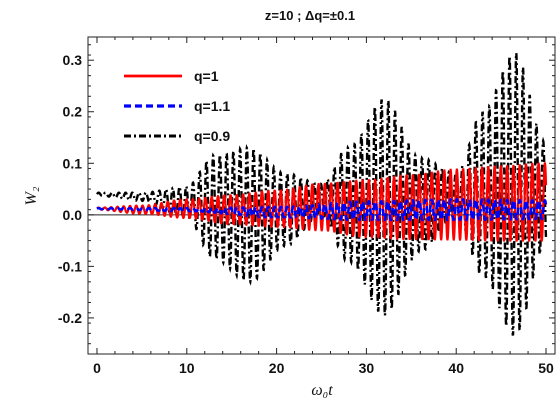 This screenshot has height=404, width=560. Describe the element at coordinates (456, 368) in the screenshot. I see `x-tick-label: 40` at that location.